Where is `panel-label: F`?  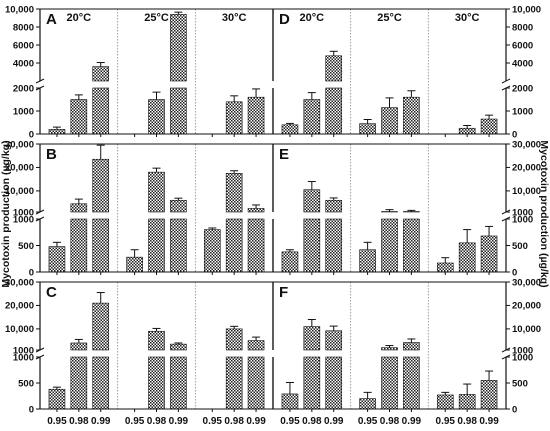 panel-label: F is located at coordinates (283, 292).